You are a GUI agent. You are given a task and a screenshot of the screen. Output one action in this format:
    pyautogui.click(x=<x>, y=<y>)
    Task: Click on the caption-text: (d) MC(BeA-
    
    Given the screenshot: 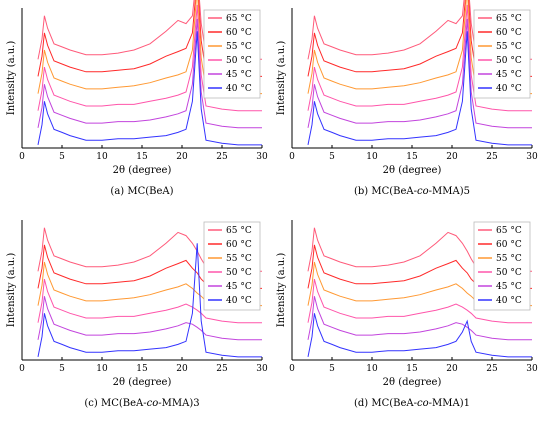 What is the action you would take?
    pyautogui.click(x=385, y=403)
    